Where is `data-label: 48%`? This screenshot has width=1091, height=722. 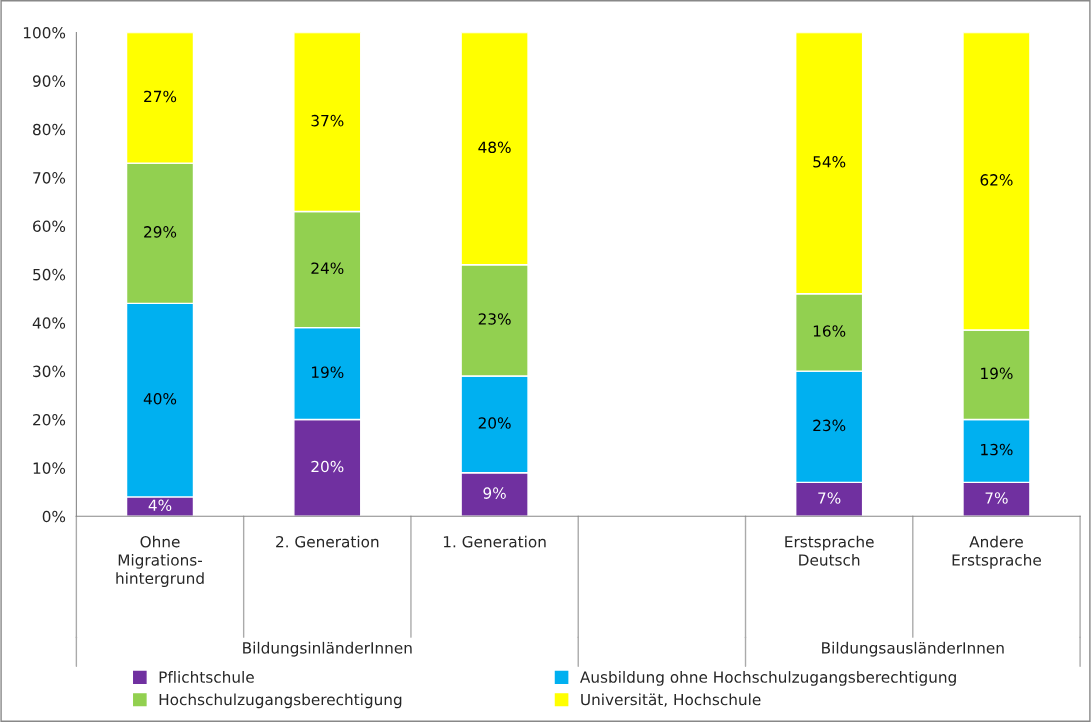
data-label: 48% is located at coordinates (494, 147).